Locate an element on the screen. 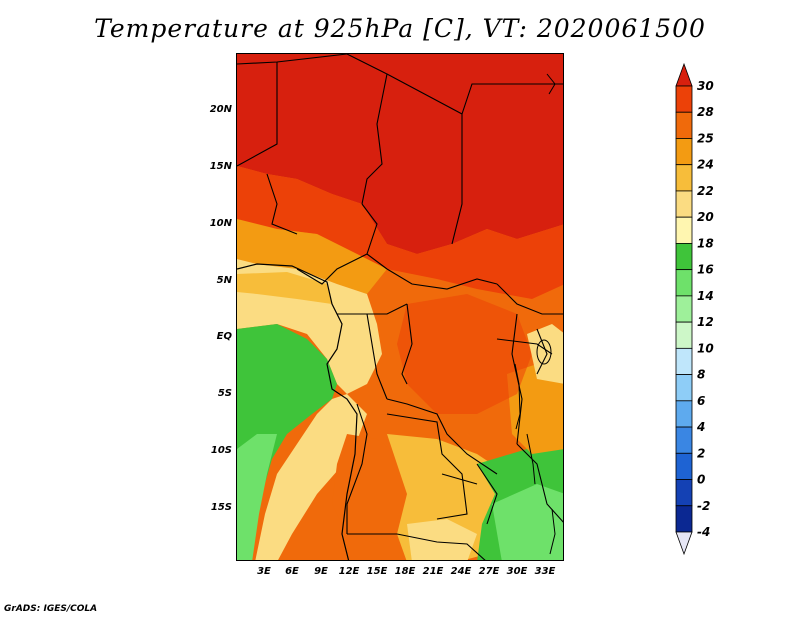 This screenshot has width=800, height=618. region-west-africa is located at coordinates (312, 256).